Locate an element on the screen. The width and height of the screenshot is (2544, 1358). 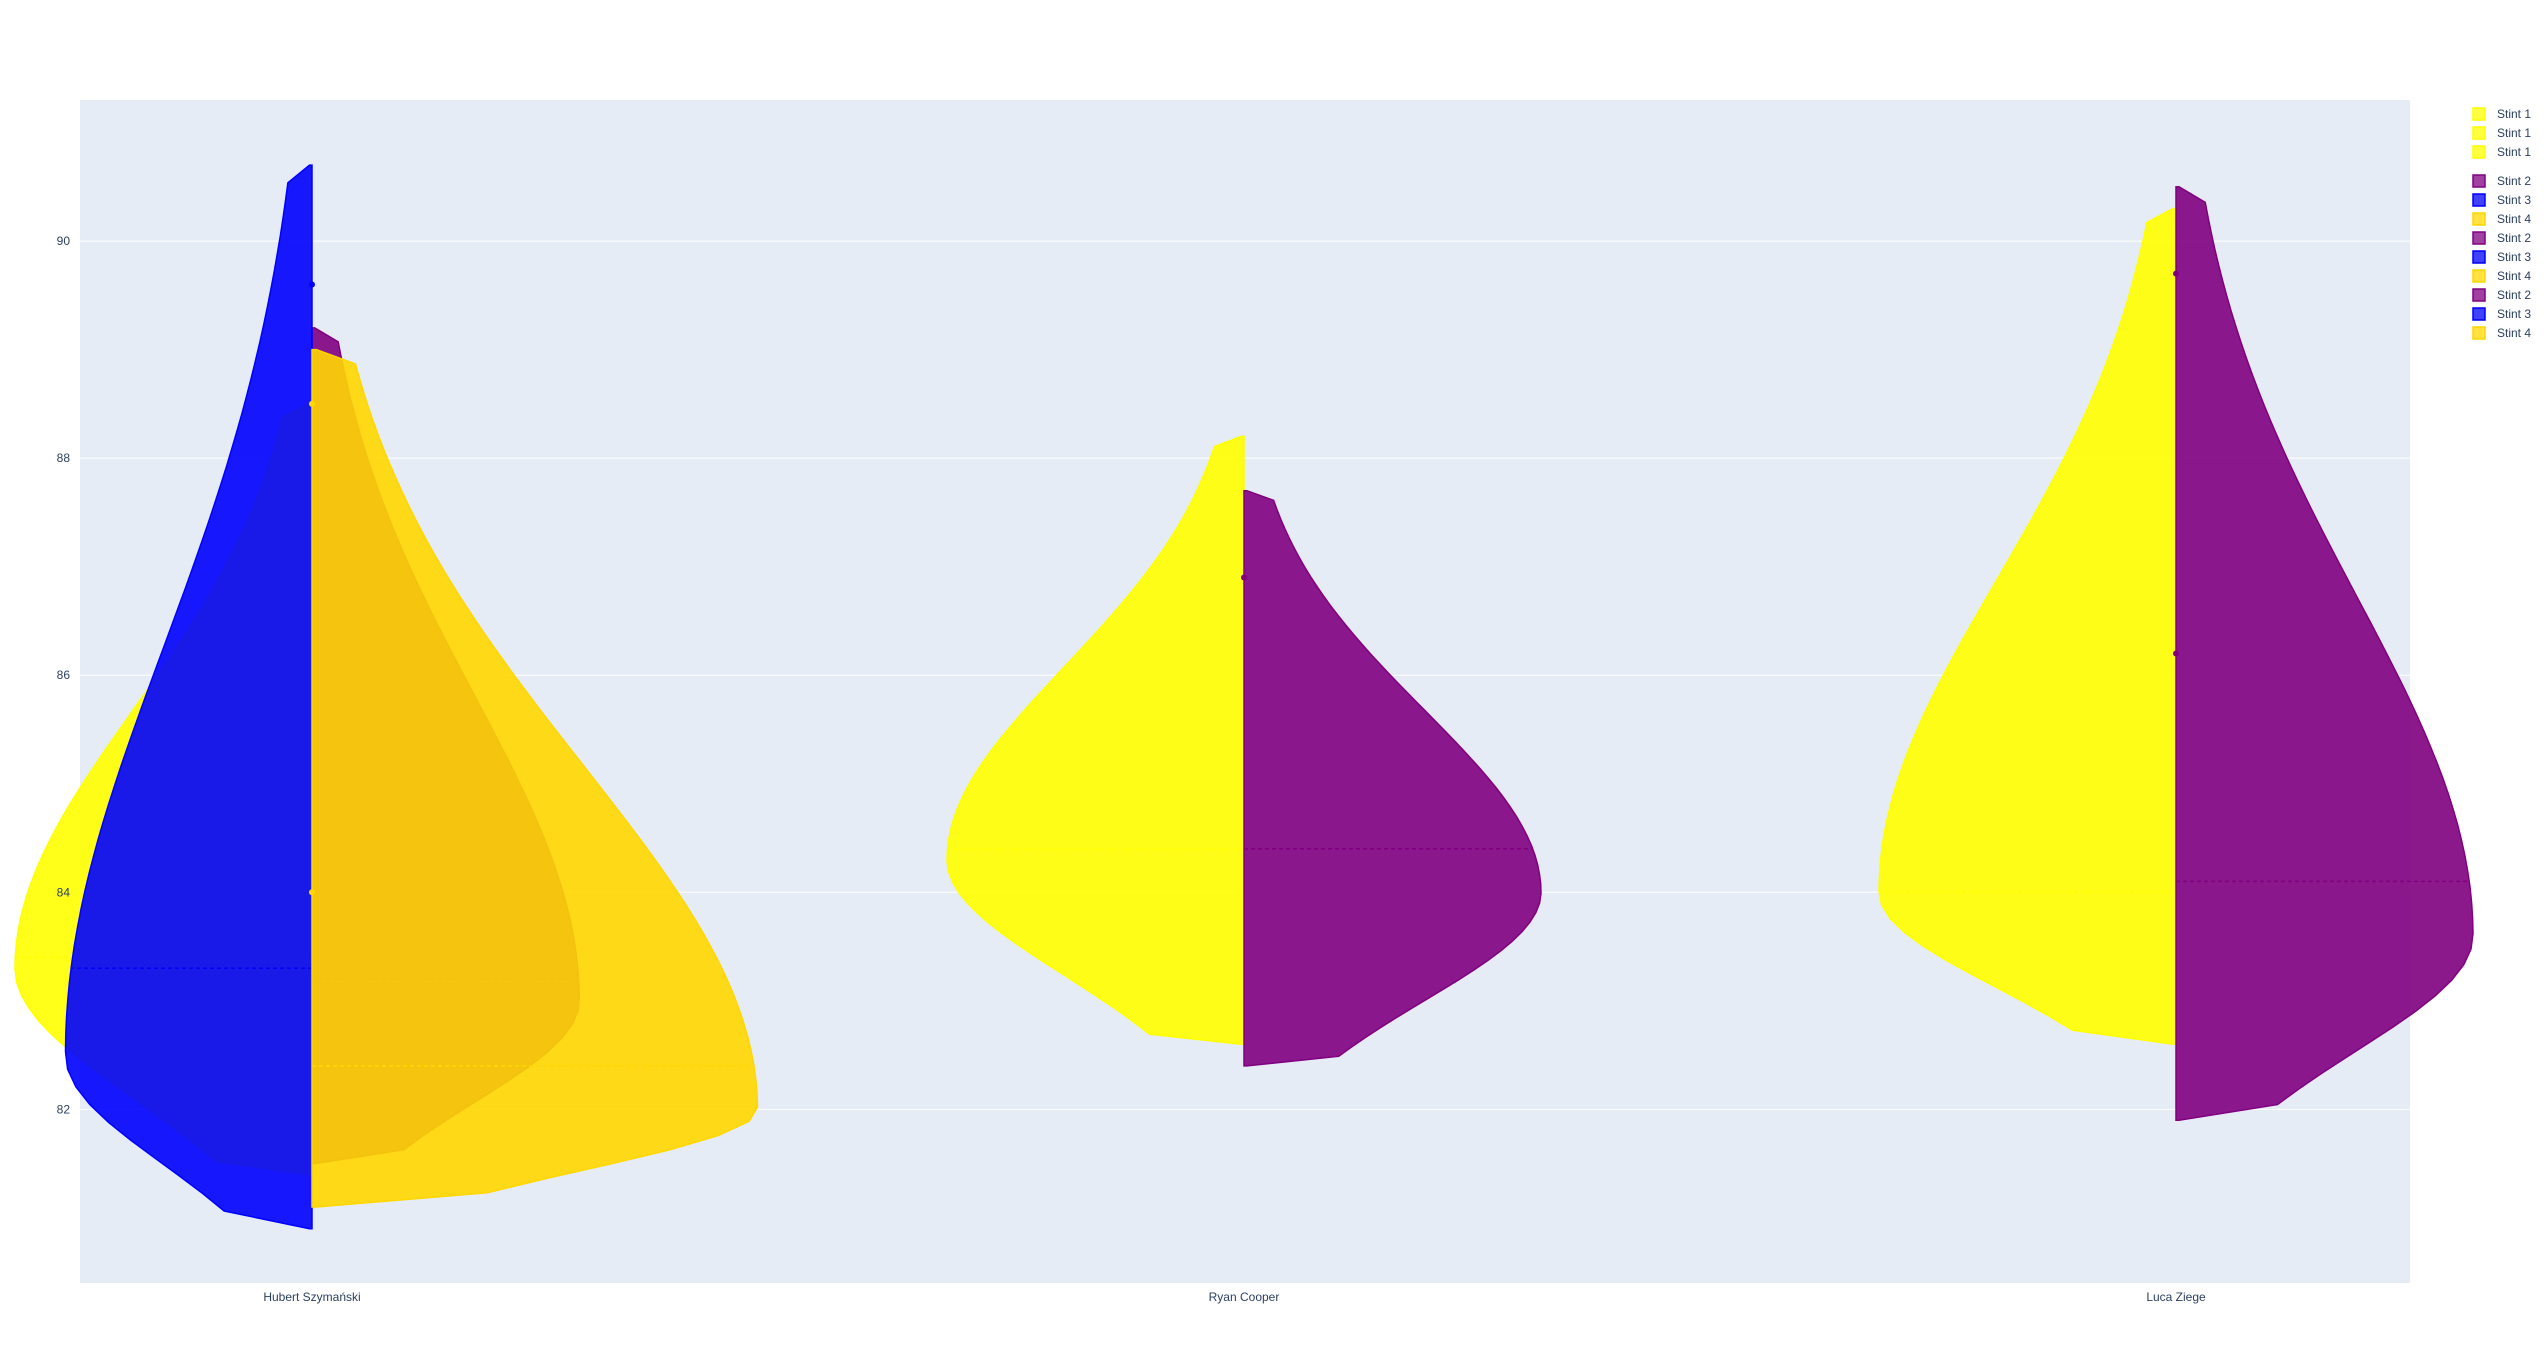
y-axis: 82 84 86 88 90 is located at coordinates (64, 675).